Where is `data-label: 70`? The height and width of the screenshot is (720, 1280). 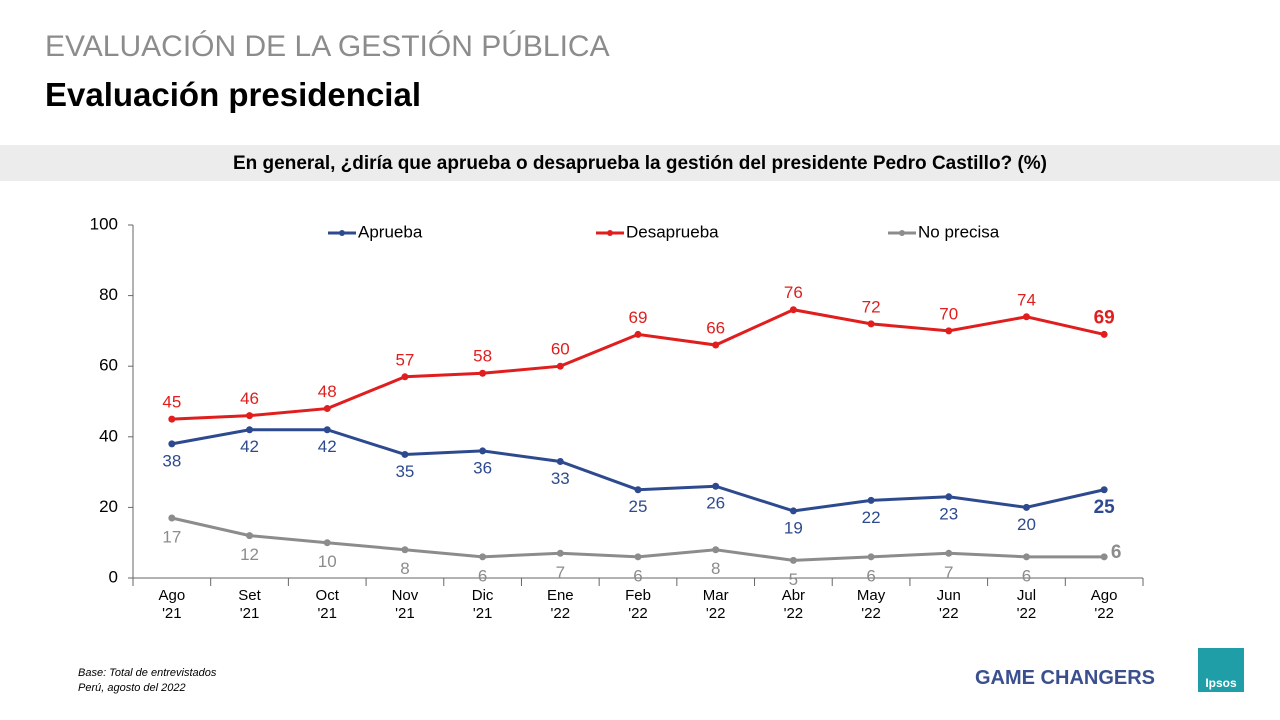
data-label: 70 is located at coordinates (948, 313).